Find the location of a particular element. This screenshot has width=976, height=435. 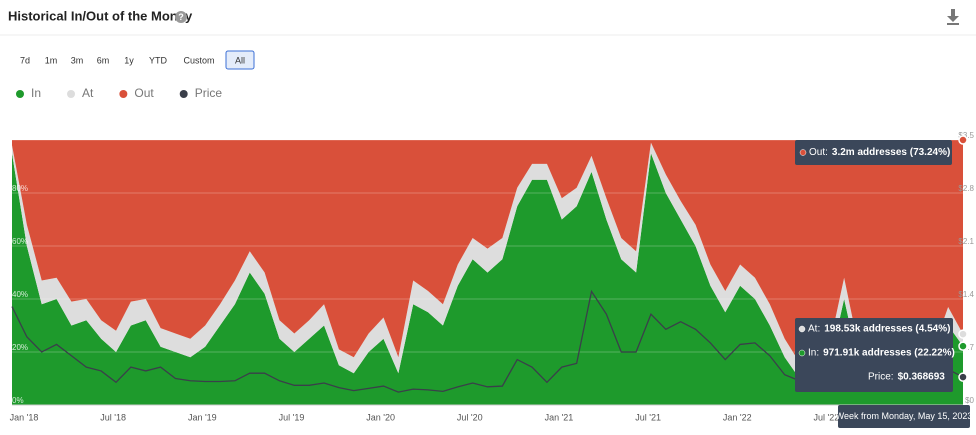

legend-label: At is located at coordinates (88, 93).